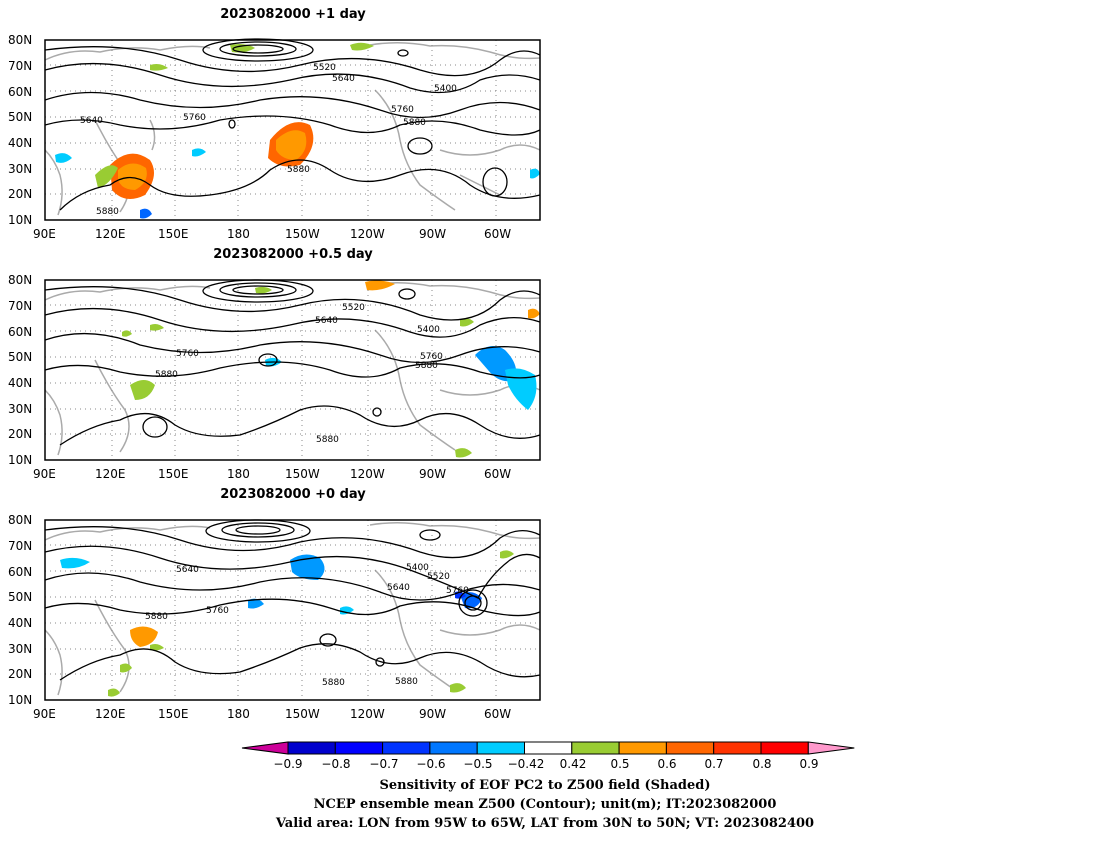 The width and height of the screenshot is (1100, 850). I want to click on colorbar-tick-label: 0.42, so click(573, 764).